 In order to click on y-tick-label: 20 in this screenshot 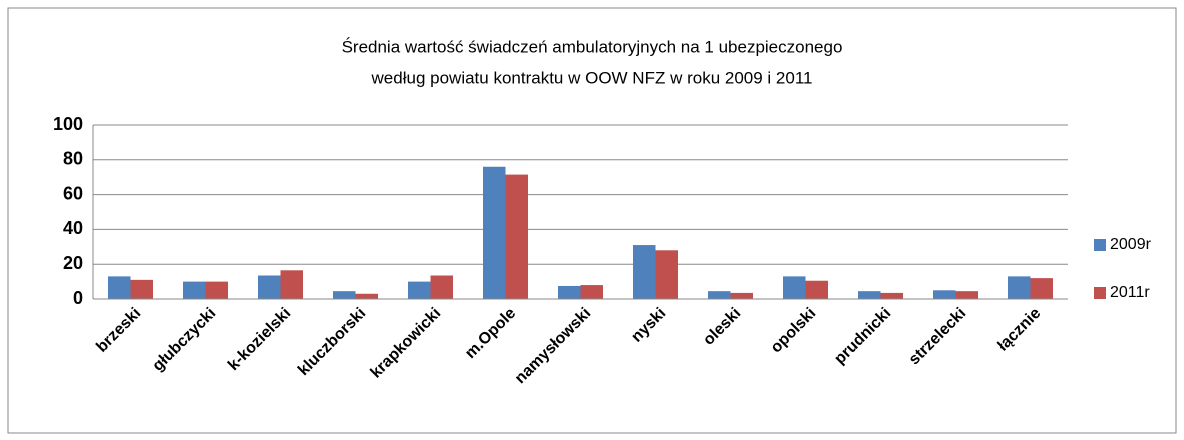, I will do `click(73, 263)`.